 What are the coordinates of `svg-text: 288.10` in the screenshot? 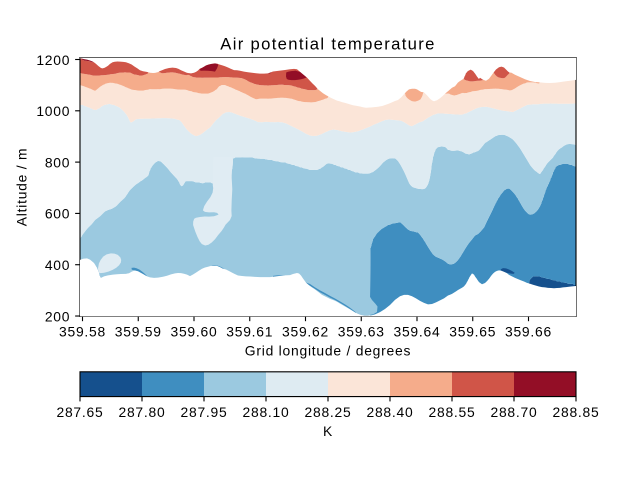 It's located at (265, 412).